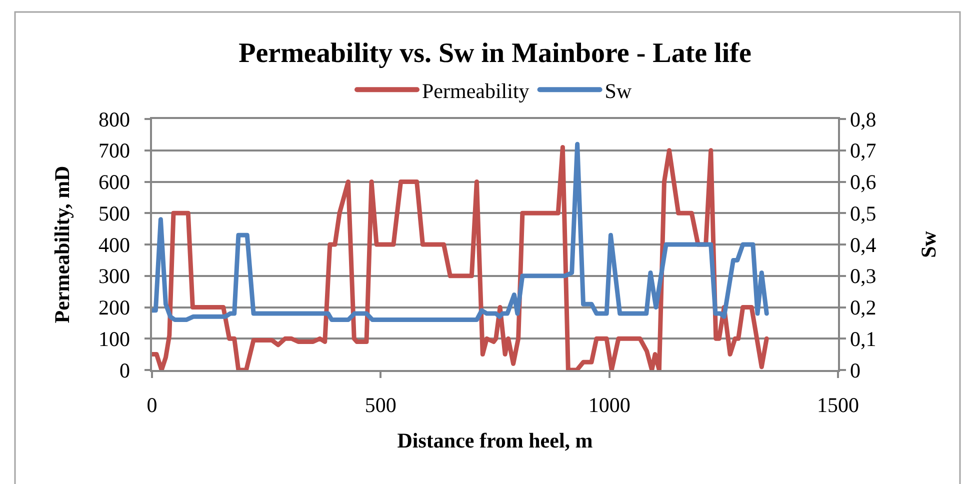 The height and width of the screenshot is (484, 962). I want to click on y2-tick-label: 0,7, so click(863, 150).